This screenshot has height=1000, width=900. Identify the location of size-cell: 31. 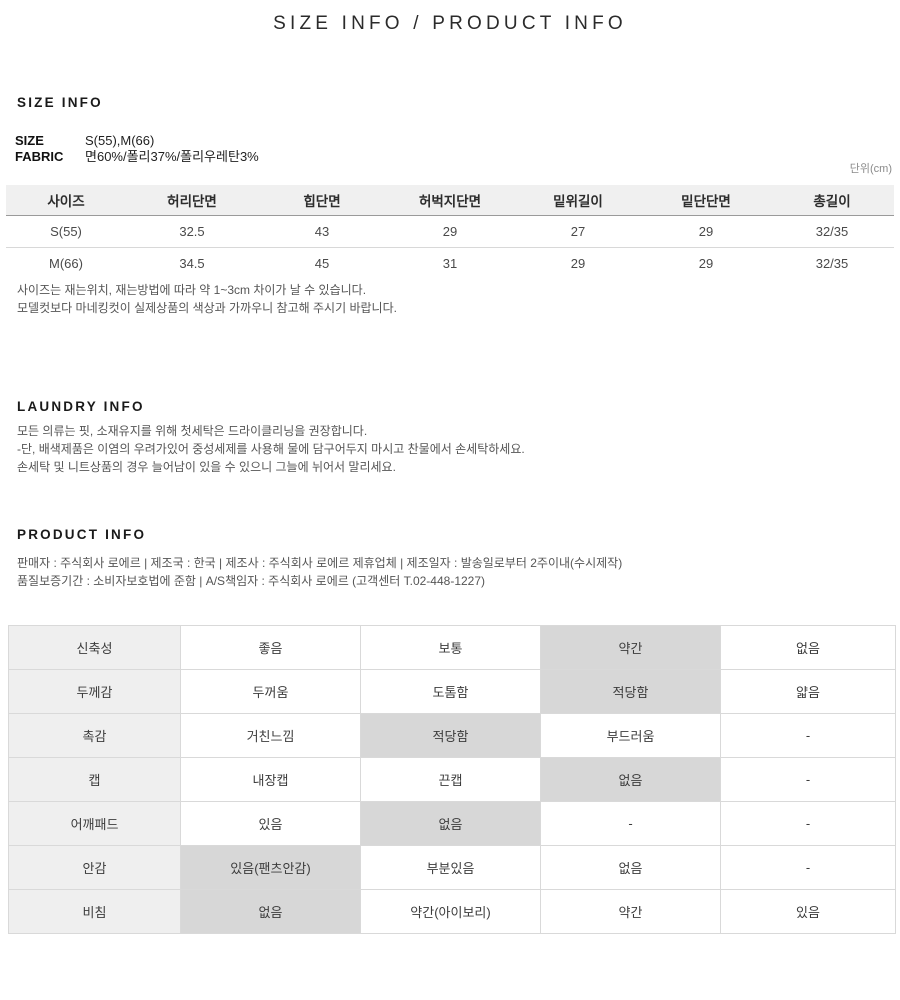
(450, 263).